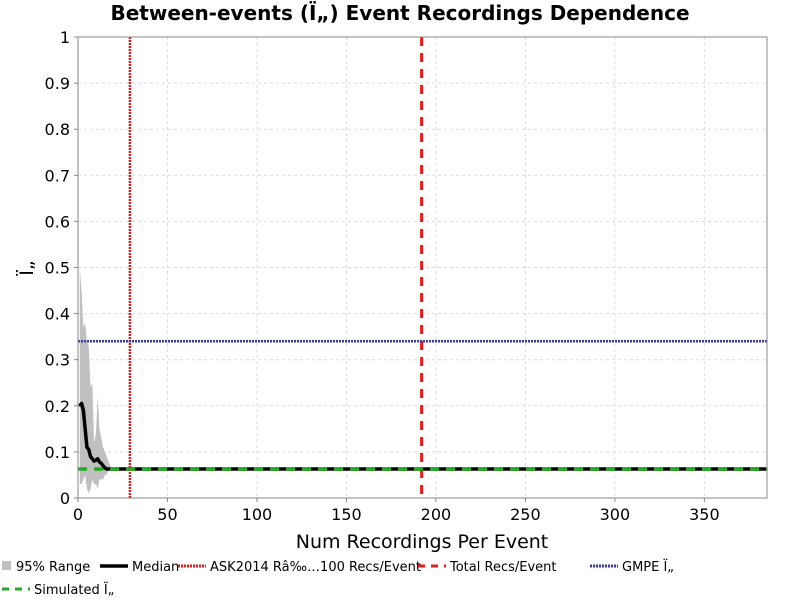  I want to click on legend-label: Total Recs/Event, so click(502, 567).